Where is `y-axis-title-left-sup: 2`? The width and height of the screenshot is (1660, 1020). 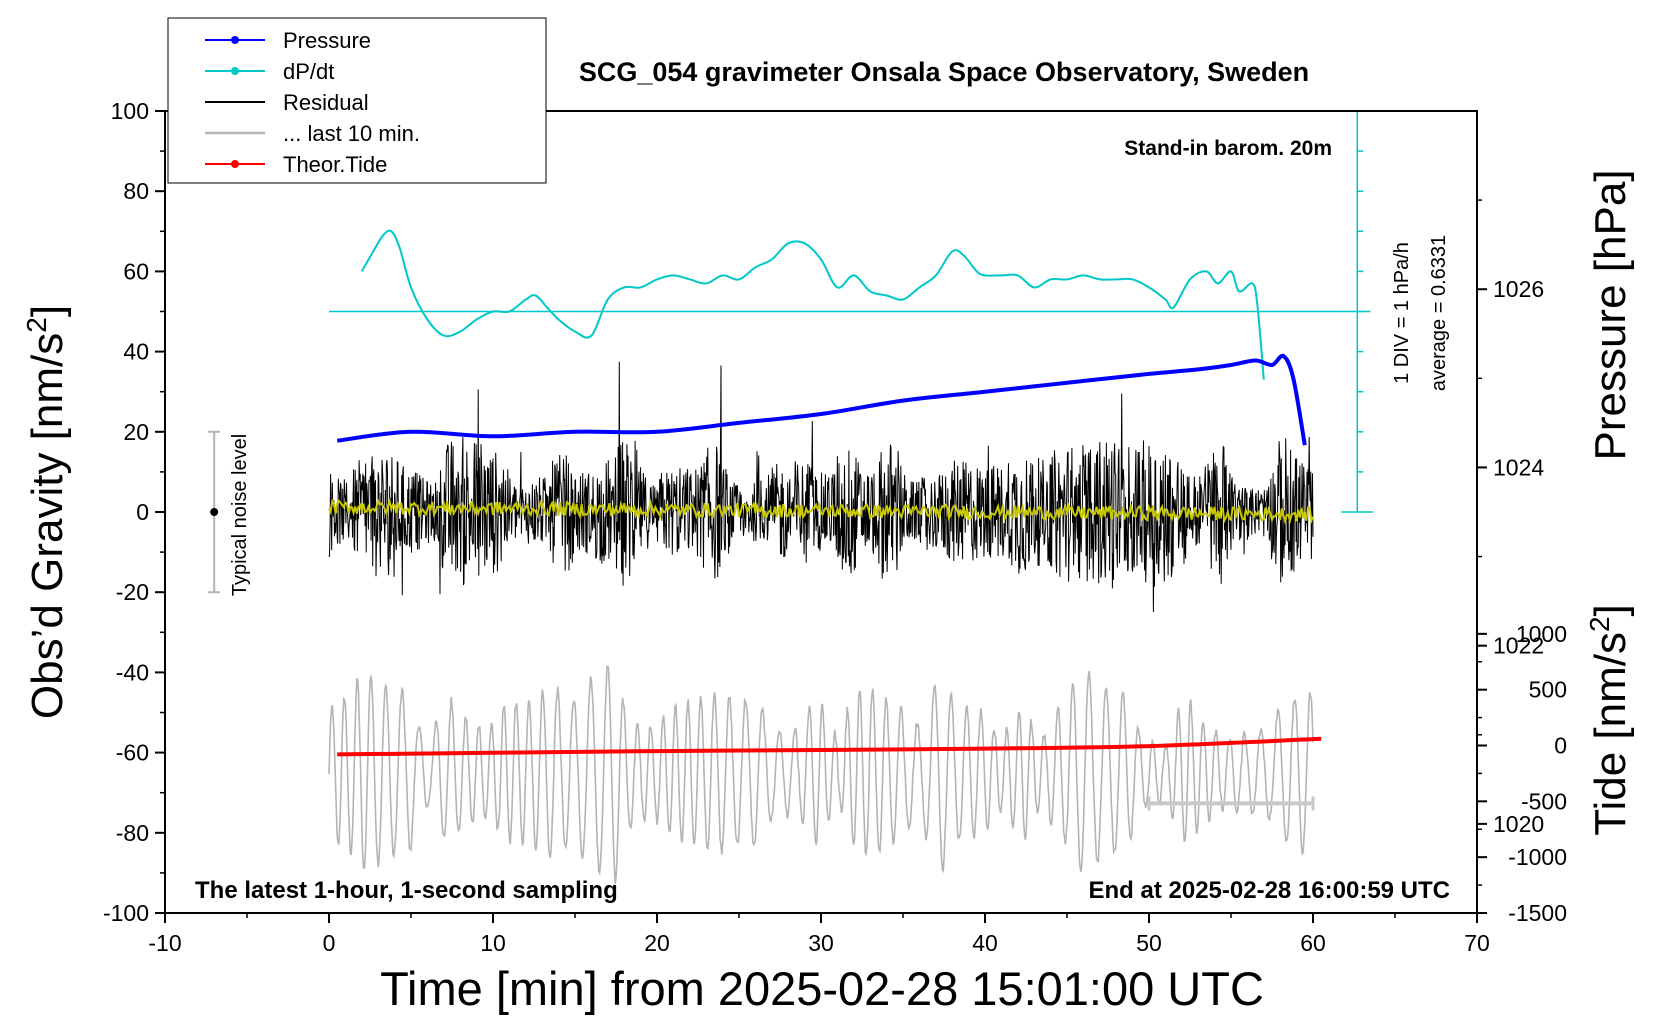 y-axis-title-left-sup: 2 is located at coordinates (36, 325).